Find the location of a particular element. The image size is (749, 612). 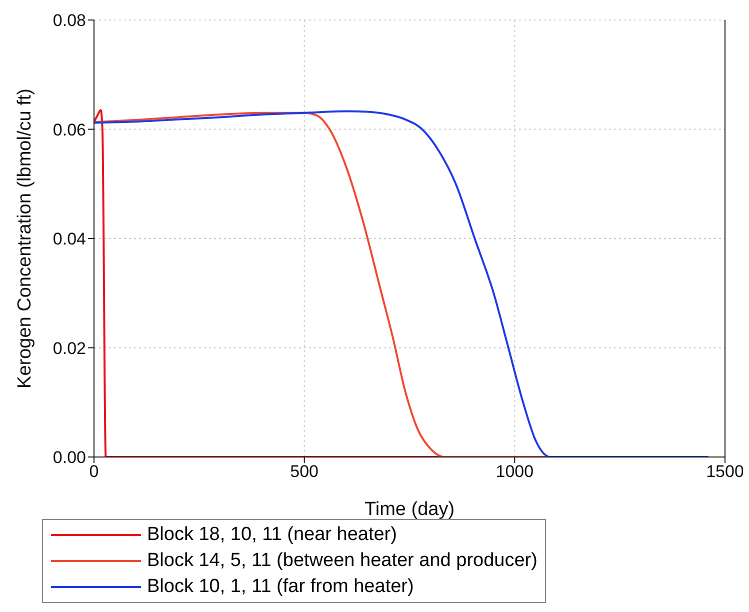

x-tick-label: 500 is located at coordinates (304, 472).